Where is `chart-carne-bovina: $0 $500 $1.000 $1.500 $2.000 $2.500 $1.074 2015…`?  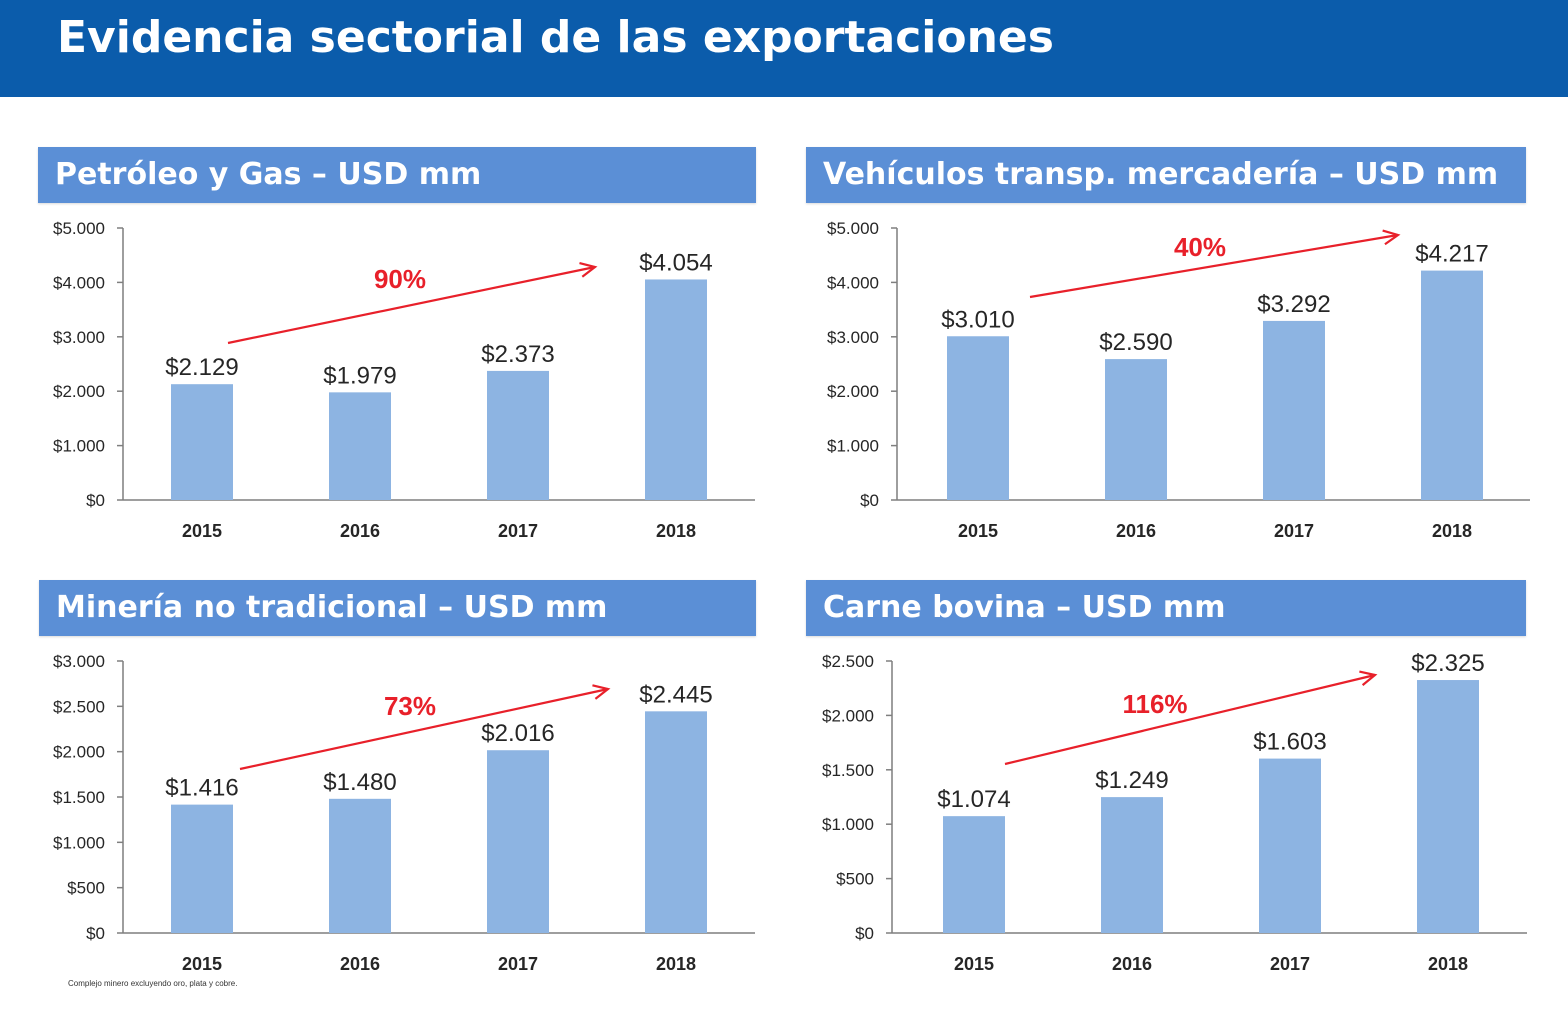
chart-carne-bovina: $0 $500 $1.000 $1.500 $2.000 $2.500 $1.074 2015… is located at coordinates (1174, 812).